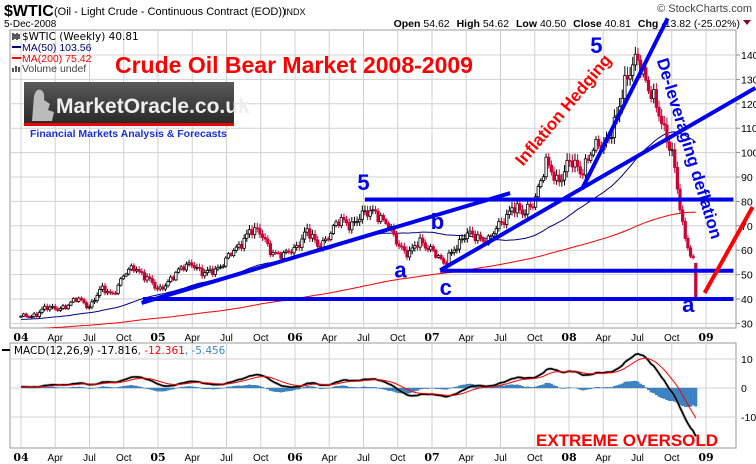 The image size is (756, 464). What do you see at coordinates (748, 129) in the screenshot?
I see `y-tick-label: 110` at bounding box center [748, 129].